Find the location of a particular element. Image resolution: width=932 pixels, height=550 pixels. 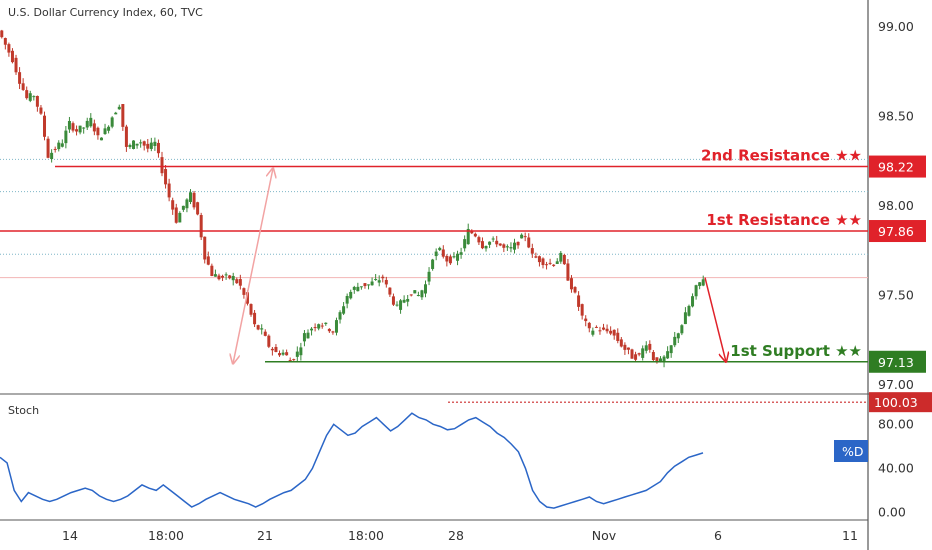

level-price-value: 98.22 is located at coordinates (896, 167).